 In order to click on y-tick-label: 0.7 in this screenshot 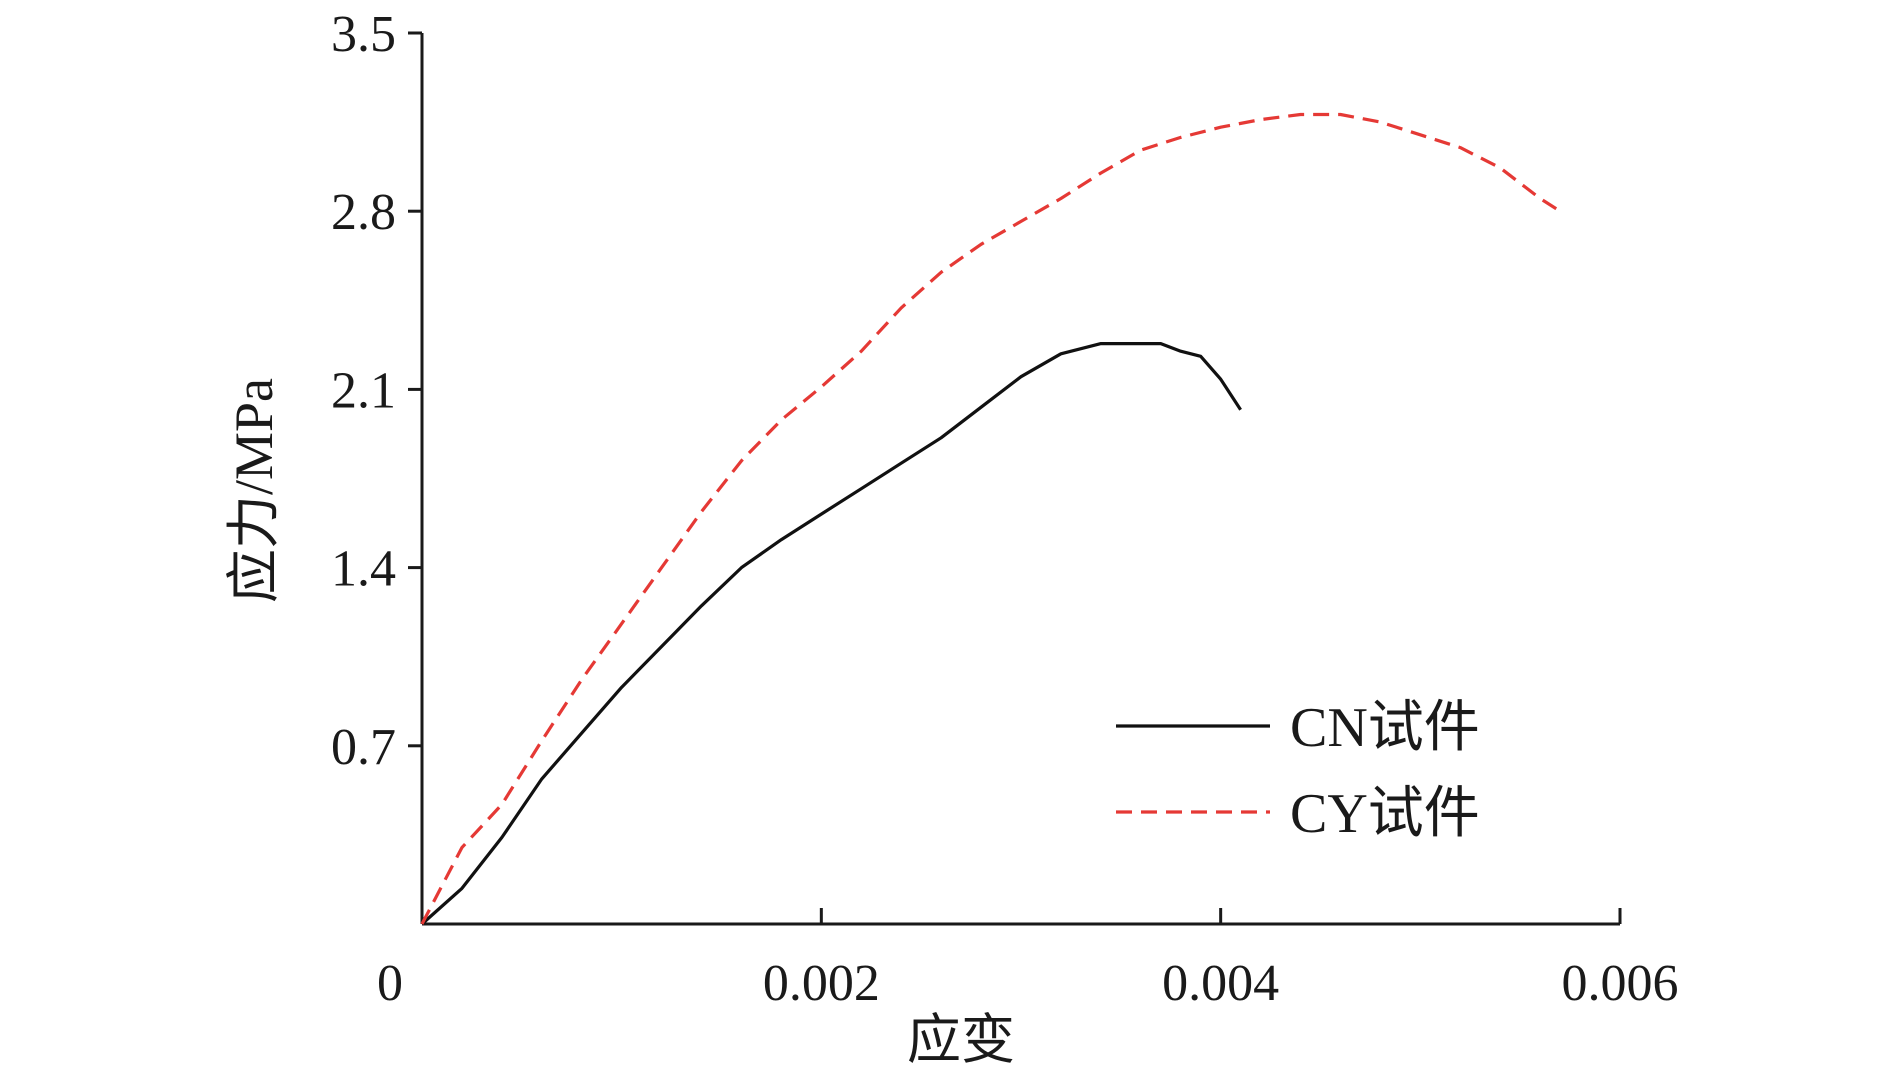, I will do `click(363, 747)`.